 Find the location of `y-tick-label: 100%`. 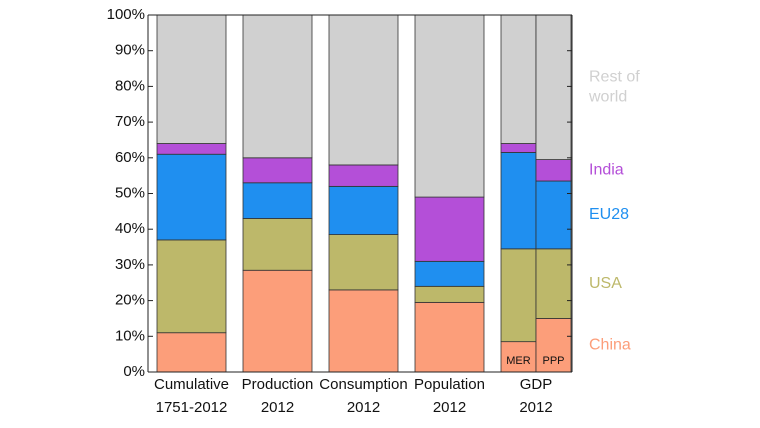

y-tick-label: 100% is located at coordinates (126, 14).